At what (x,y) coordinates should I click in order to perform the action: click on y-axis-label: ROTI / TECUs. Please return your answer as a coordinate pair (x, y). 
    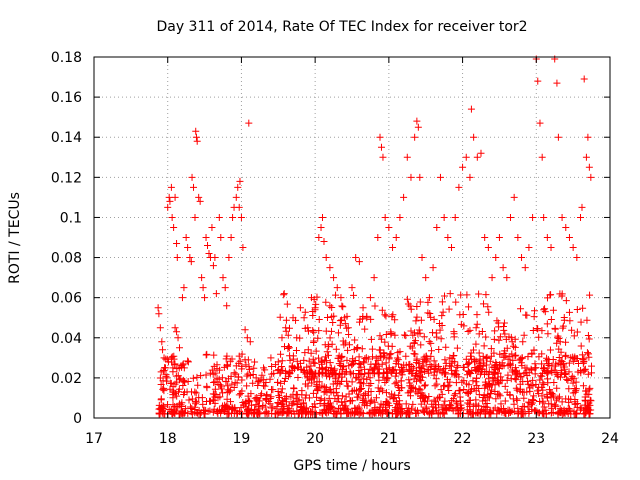
    Looking at the image, I should click on (15, 238).